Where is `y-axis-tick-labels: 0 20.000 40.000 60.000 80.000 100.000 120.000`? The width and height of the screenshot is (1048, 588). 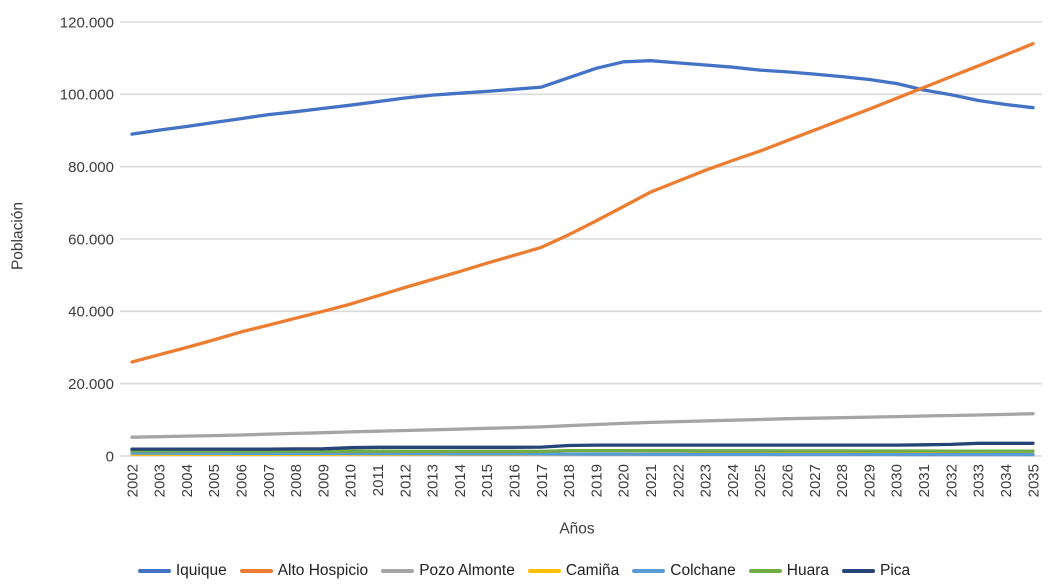
y-axis-tick-labels: 0 20.000 40.000 60.000 80.000 100.000 120.000 is located at coordinates (87, 239).